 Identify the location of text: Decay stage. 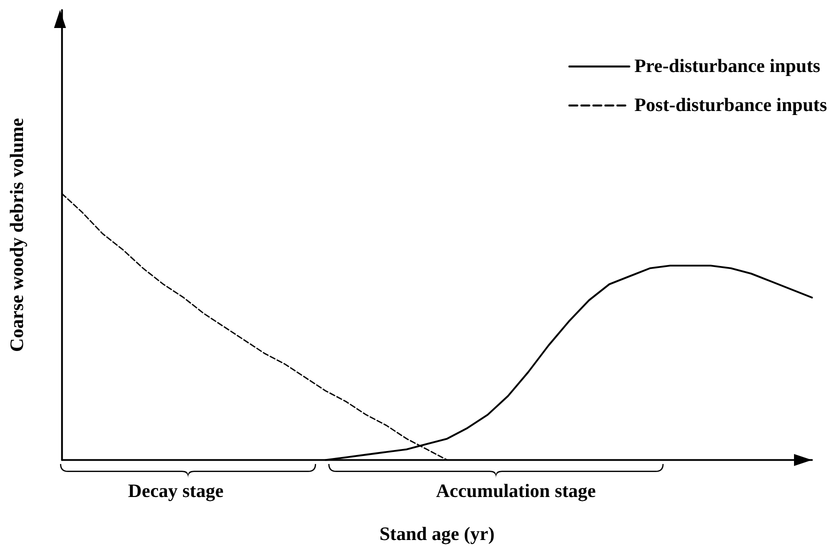
(176, 491).